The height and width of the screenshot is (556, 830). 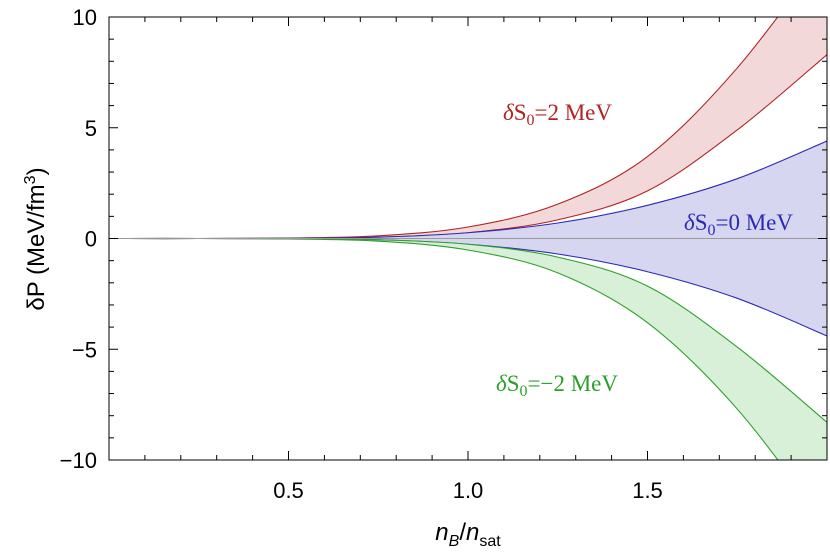 I want to click on y-tick-label: 10, so click(x=85, y=17).